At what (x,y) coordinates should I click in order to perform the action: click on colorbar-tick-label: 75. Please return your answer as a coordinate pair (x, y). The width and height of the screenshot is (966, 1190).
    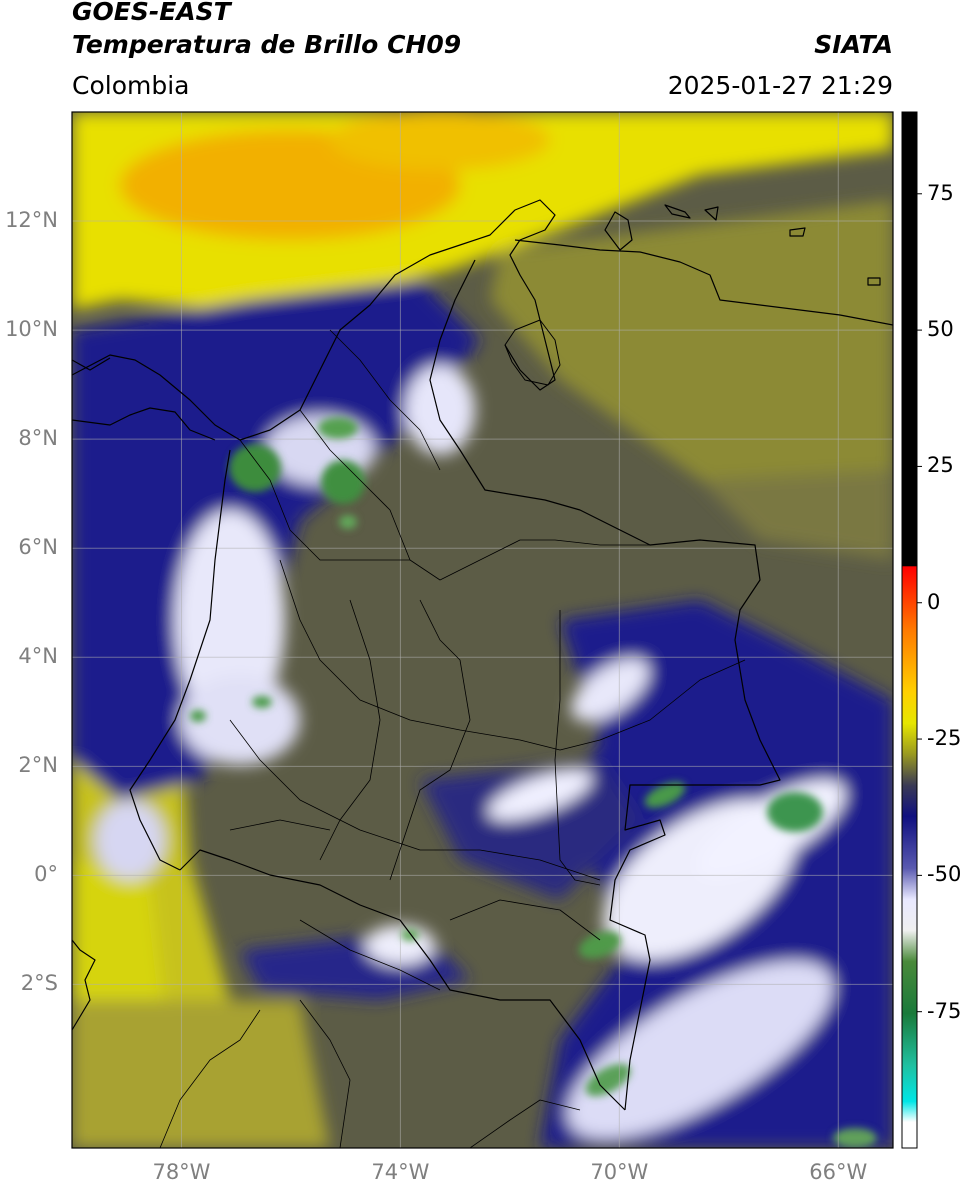
    Looking at the image, I should click on (940, 192).